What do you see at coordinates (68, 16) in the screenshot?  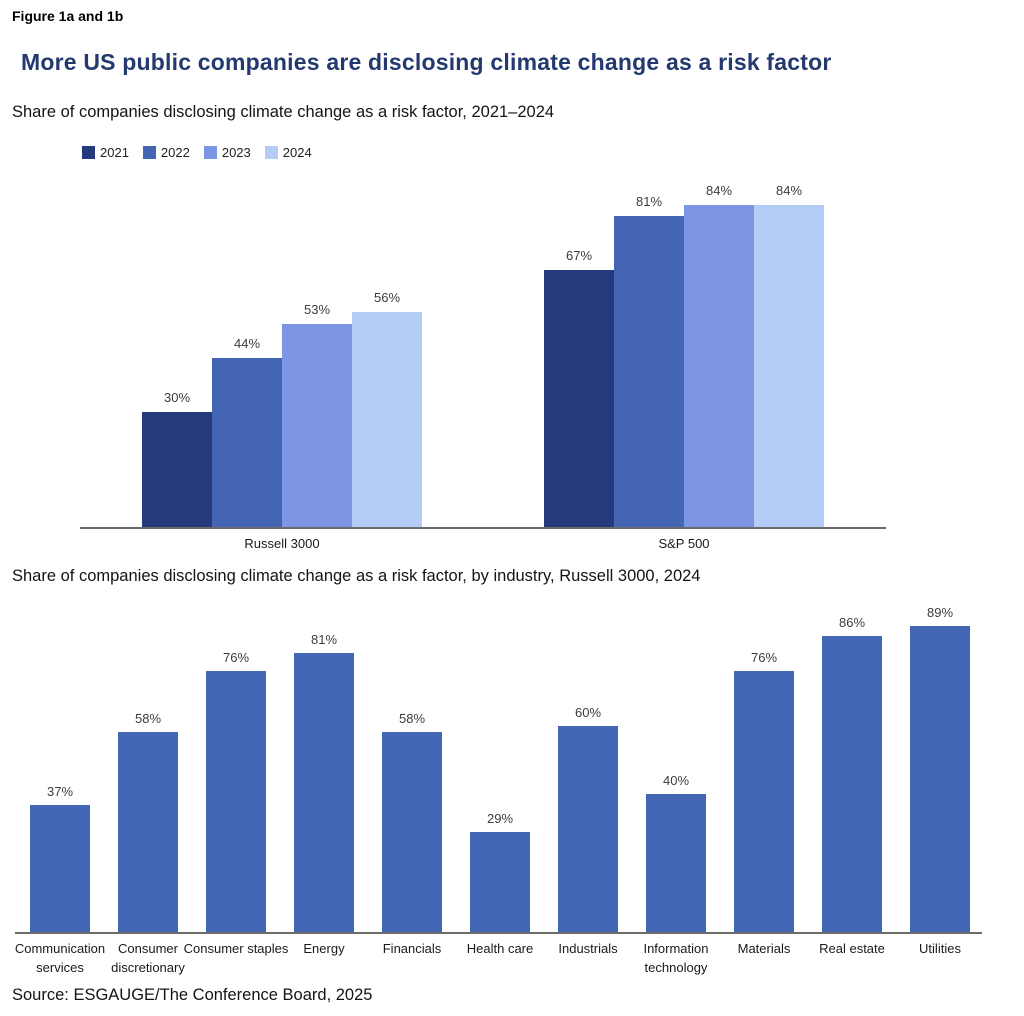 I see `figure-label: Figure 1a and 1b` at bounding box center [68, 16].